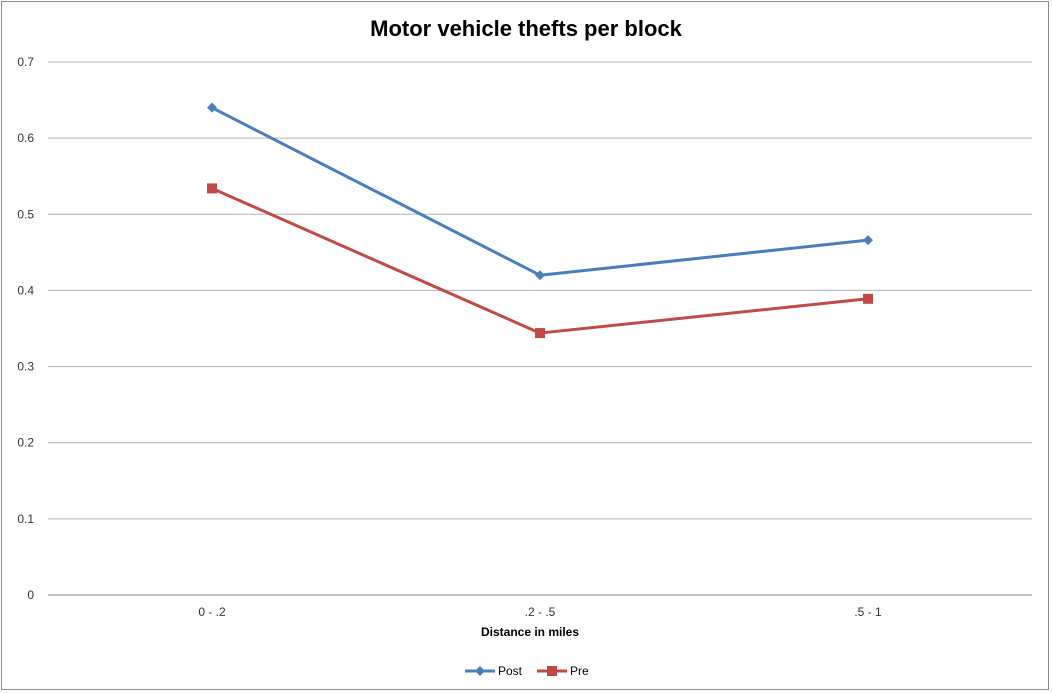  I want to click on x-axis-ticks: 0 - .2 .2 - .5 .5 - 1, so click(540, 612).